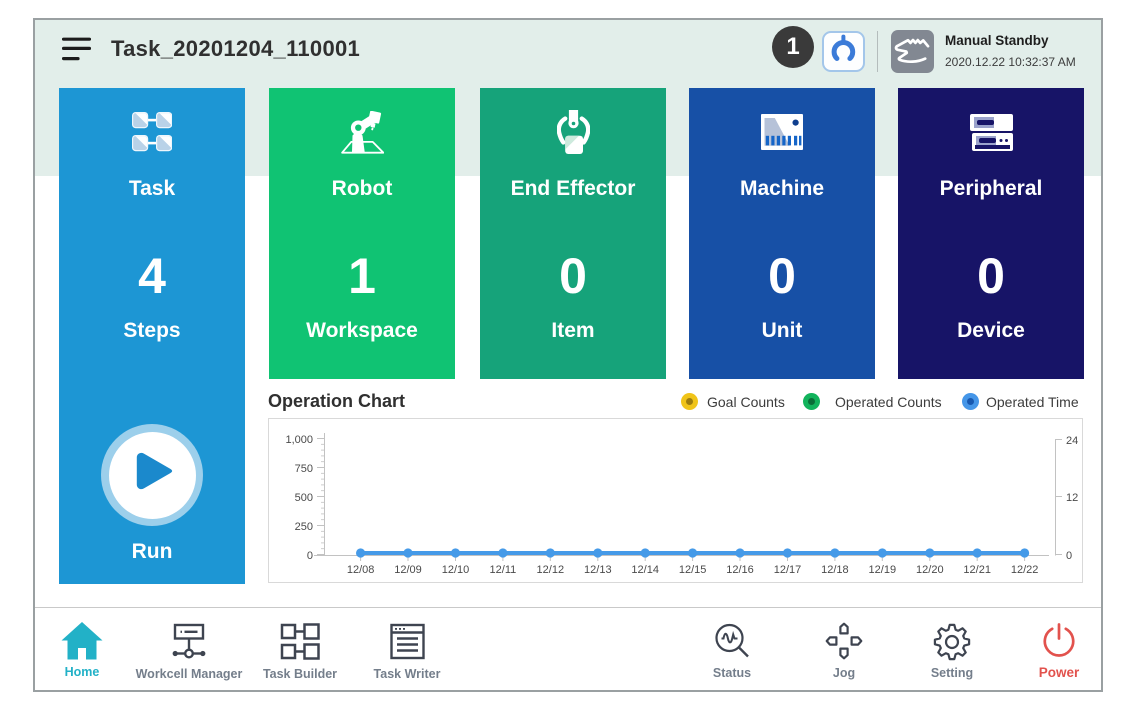 The height and width of the screenshot is (708, 1134). I want to click on svg-text: 12/14, so click(645, 570).